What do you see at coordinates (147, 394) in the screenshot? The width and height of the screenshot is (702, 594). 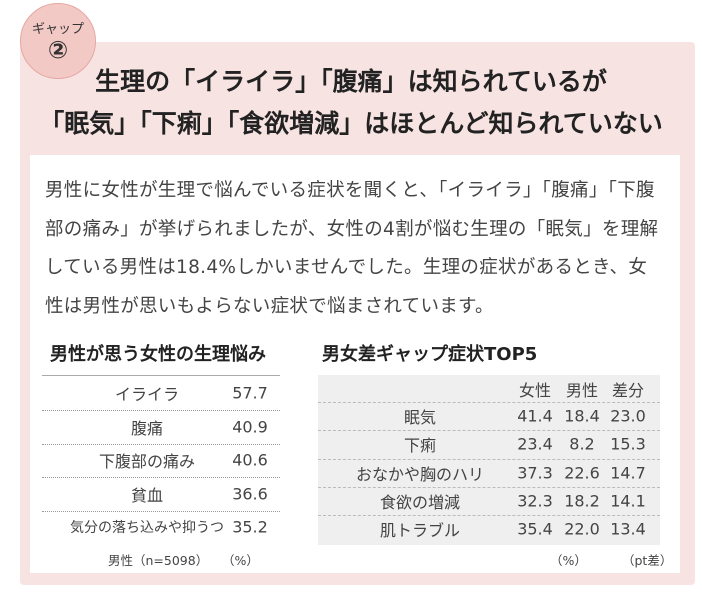 I see `row-label: イライラ` at bounding box center [147, 394].